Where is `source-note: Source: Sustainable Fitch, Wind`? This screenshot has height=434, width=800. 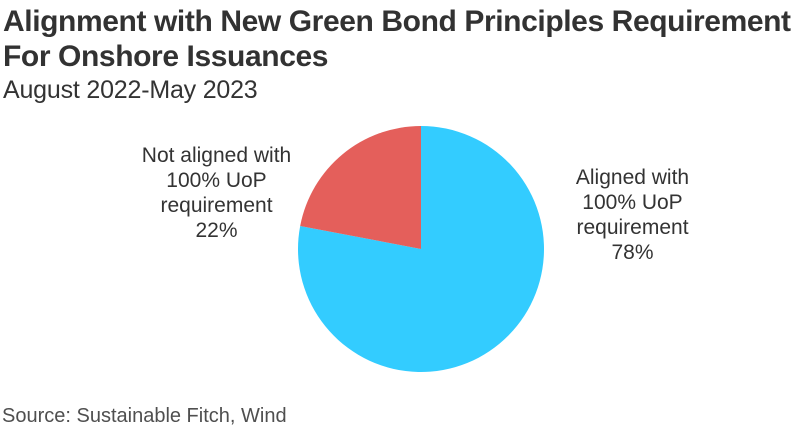 source-note: Source: Sustainable Fitch, Wind is located at coordinates (144, 416).